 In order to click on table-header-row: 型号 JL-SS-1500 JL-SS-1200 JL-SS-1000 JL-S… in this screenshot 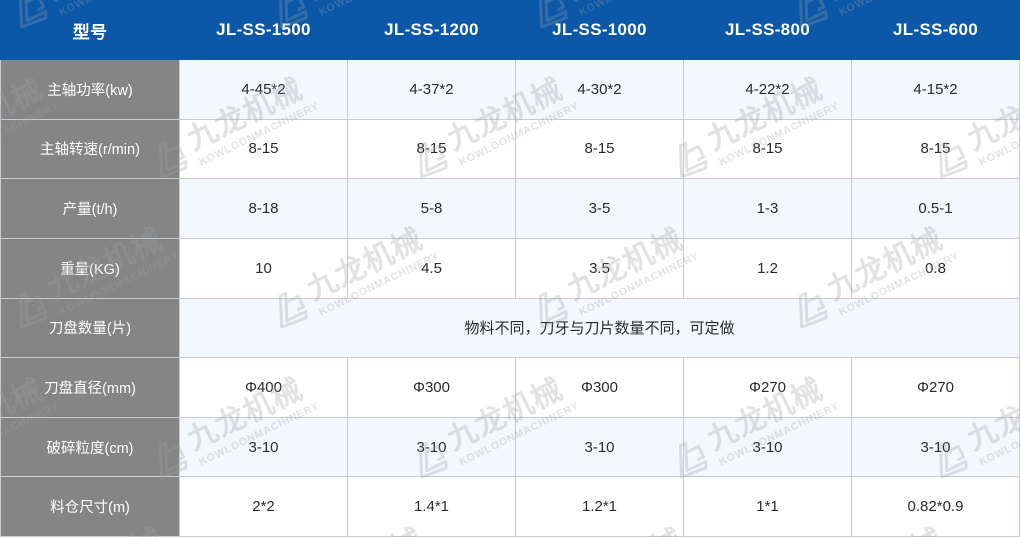, I will do `click(510, 30)`.